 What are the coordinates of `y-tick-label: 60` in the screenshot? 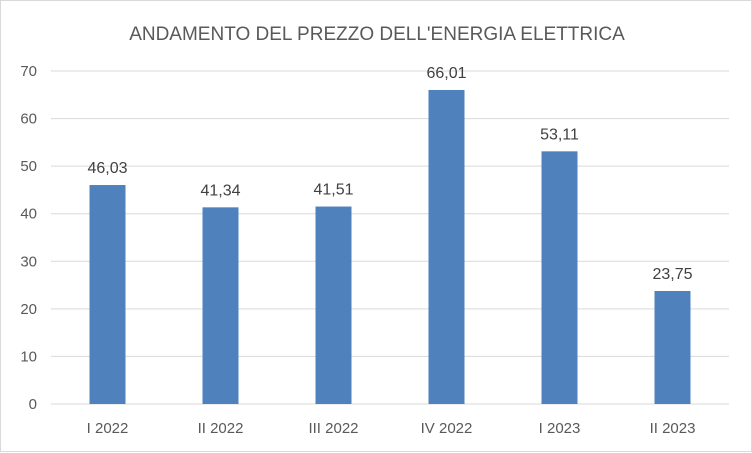 It's located at (28, 119).